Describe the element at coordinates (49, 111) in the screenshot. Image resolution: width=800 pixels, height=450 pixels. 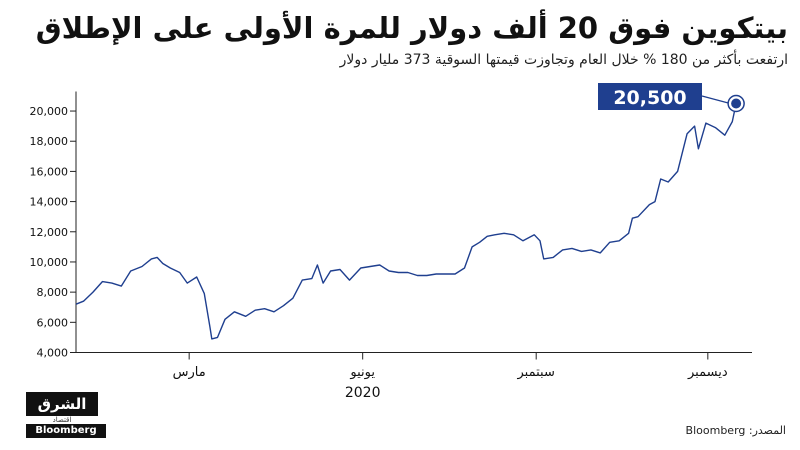
I see `y-tick-label: 20,000` at that location.